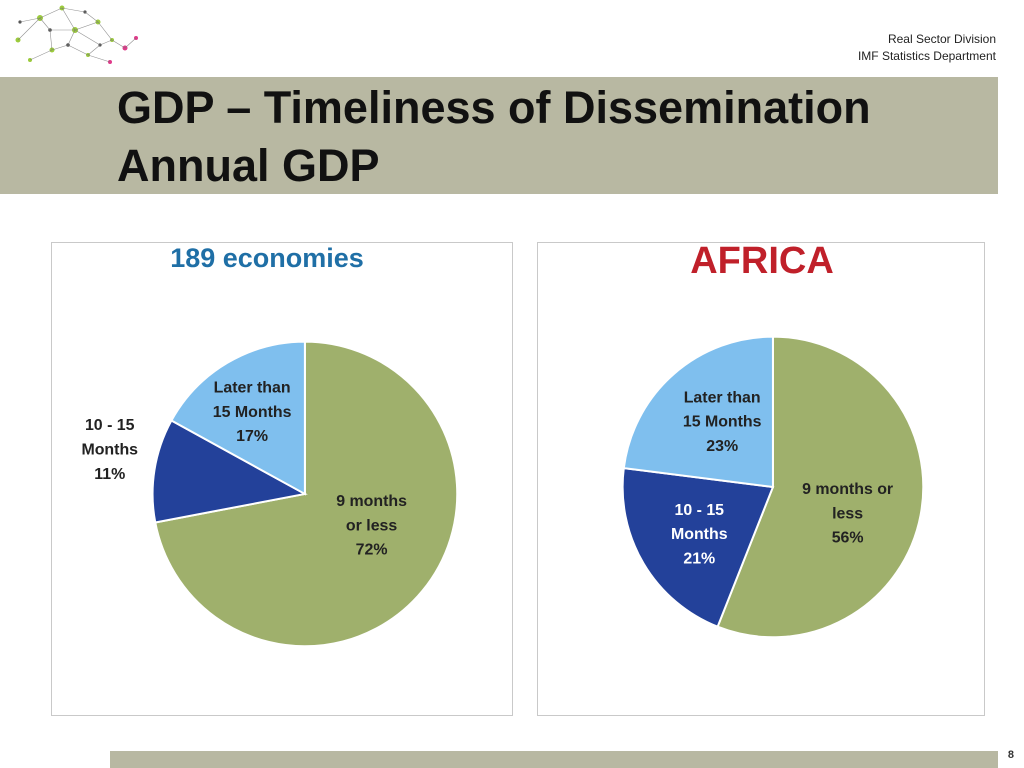 Image resolution: width=1024 pixels, height=768 pixels. Describe the element at coordinates (499, 135) in the screenshot. I see `title-band` at that location.